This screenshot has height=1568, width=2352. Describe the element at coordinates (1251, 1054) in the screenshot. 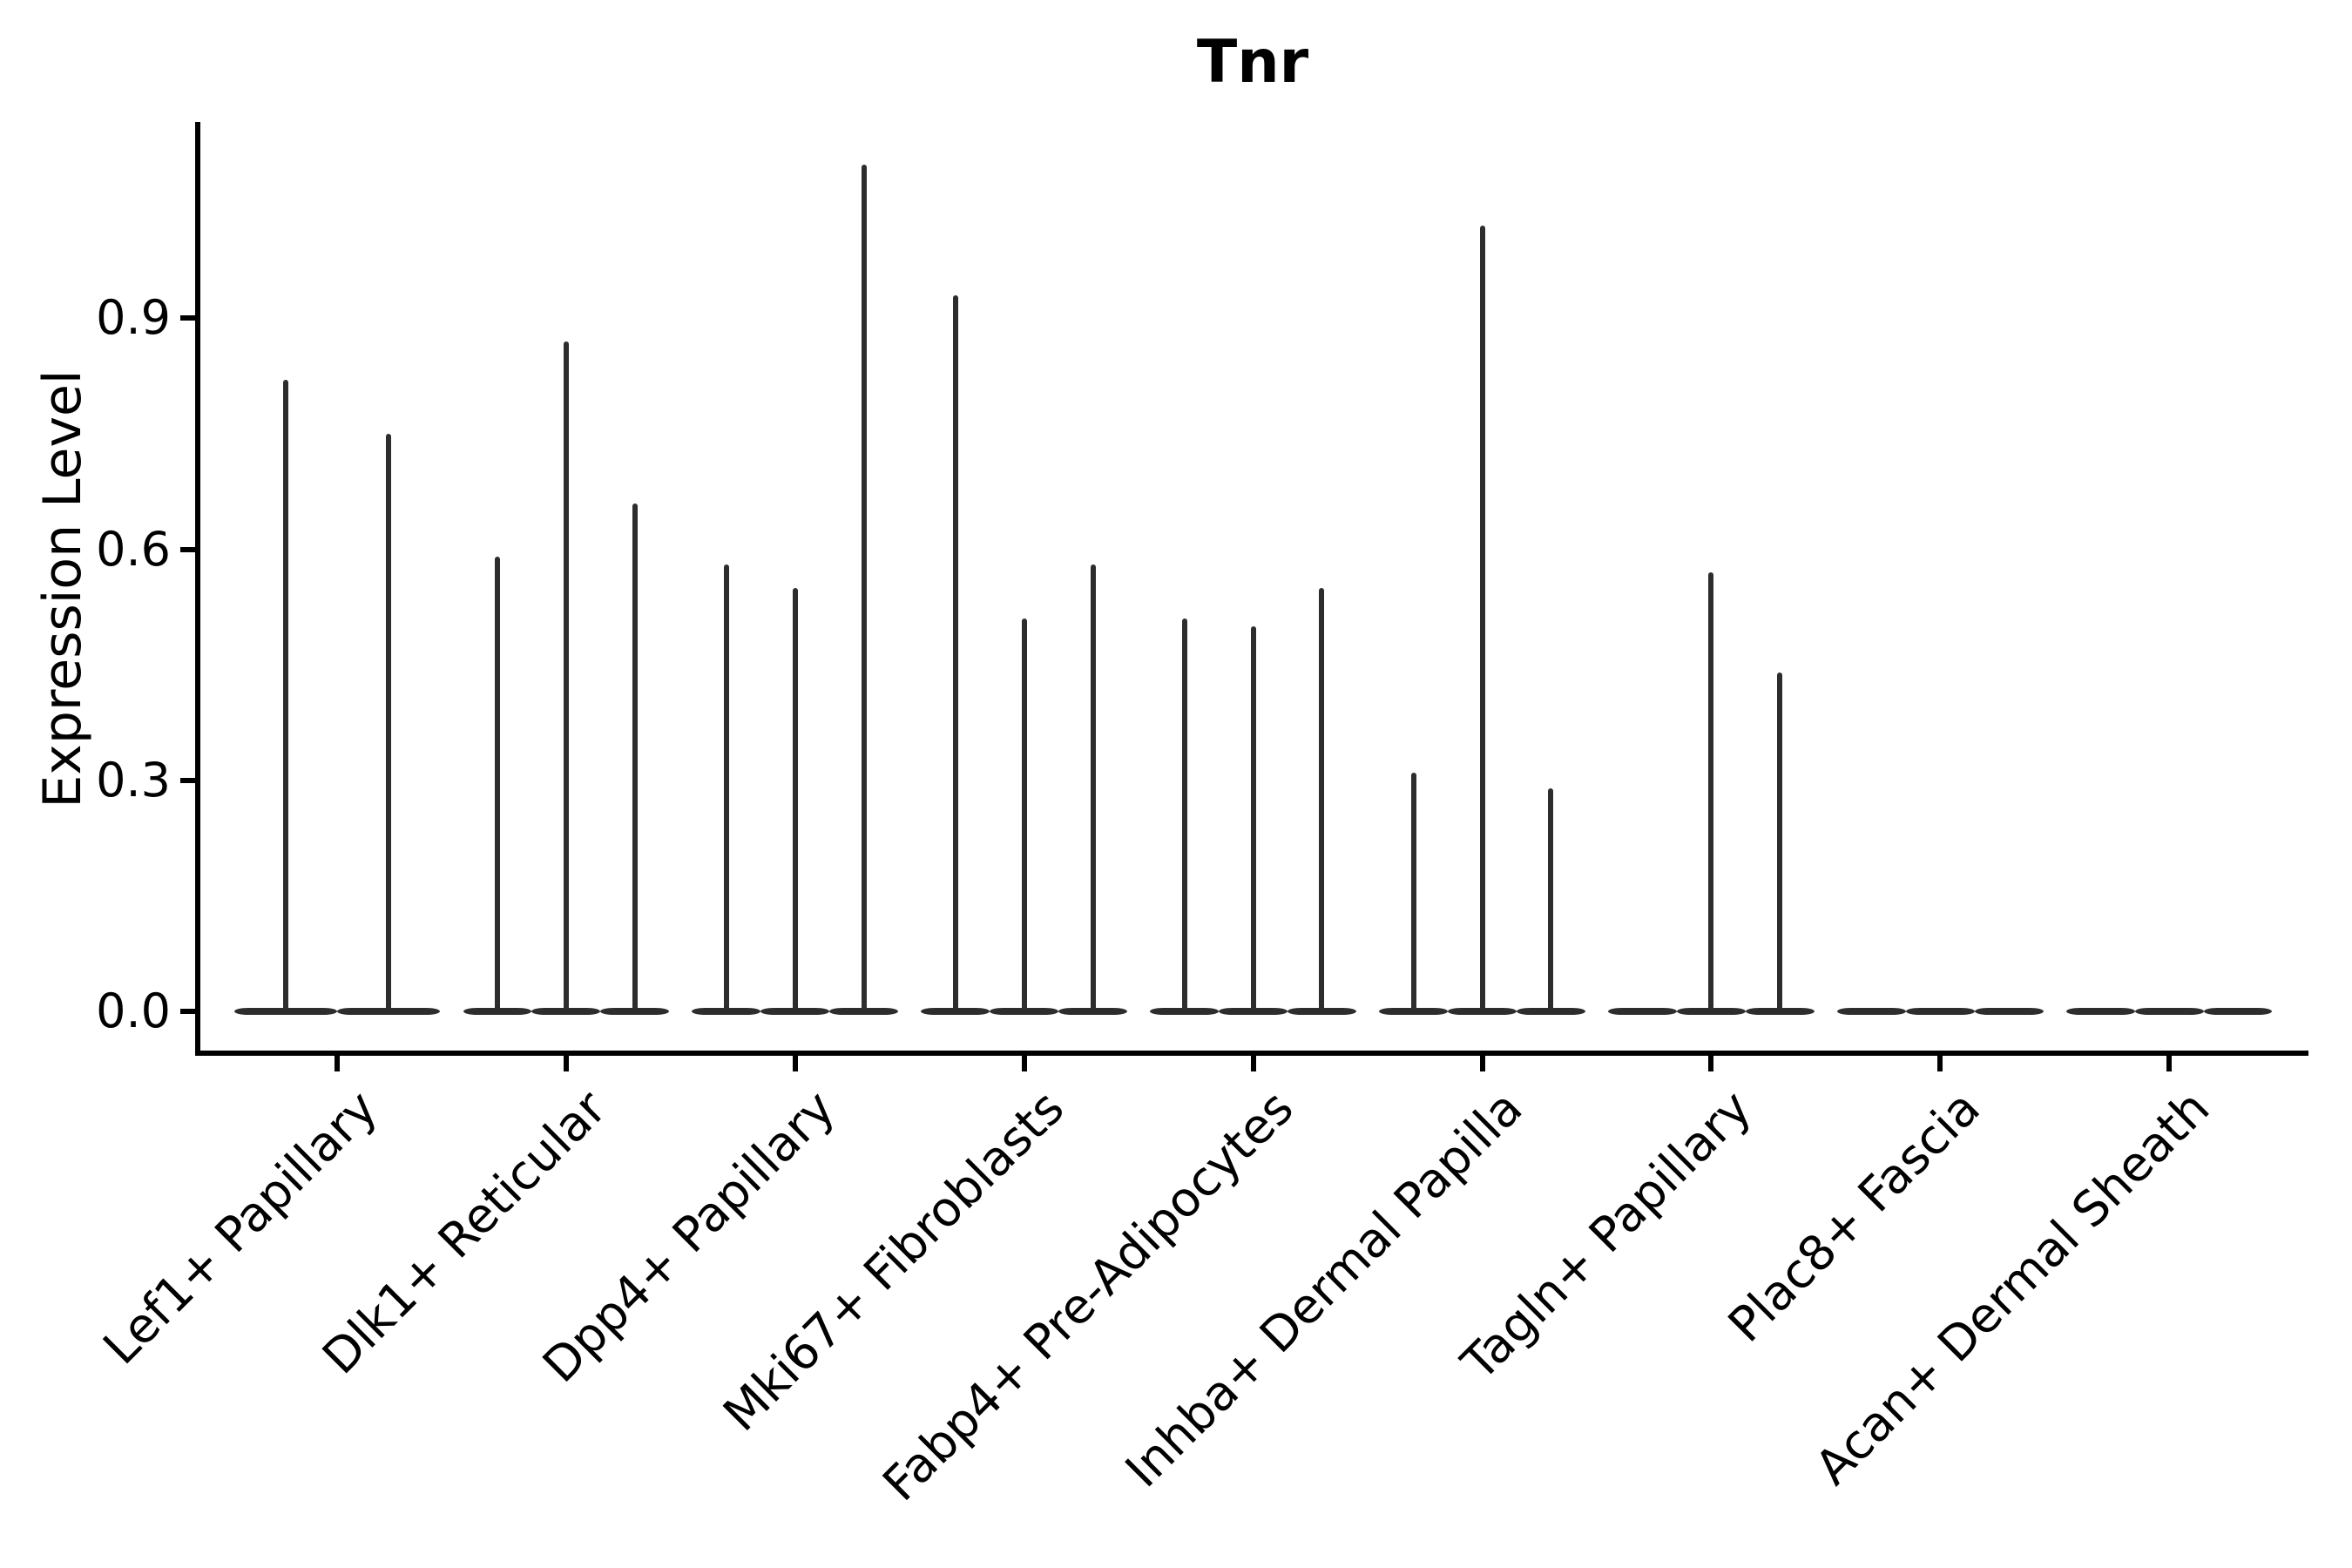

I see `x-axis-spine` at that location.